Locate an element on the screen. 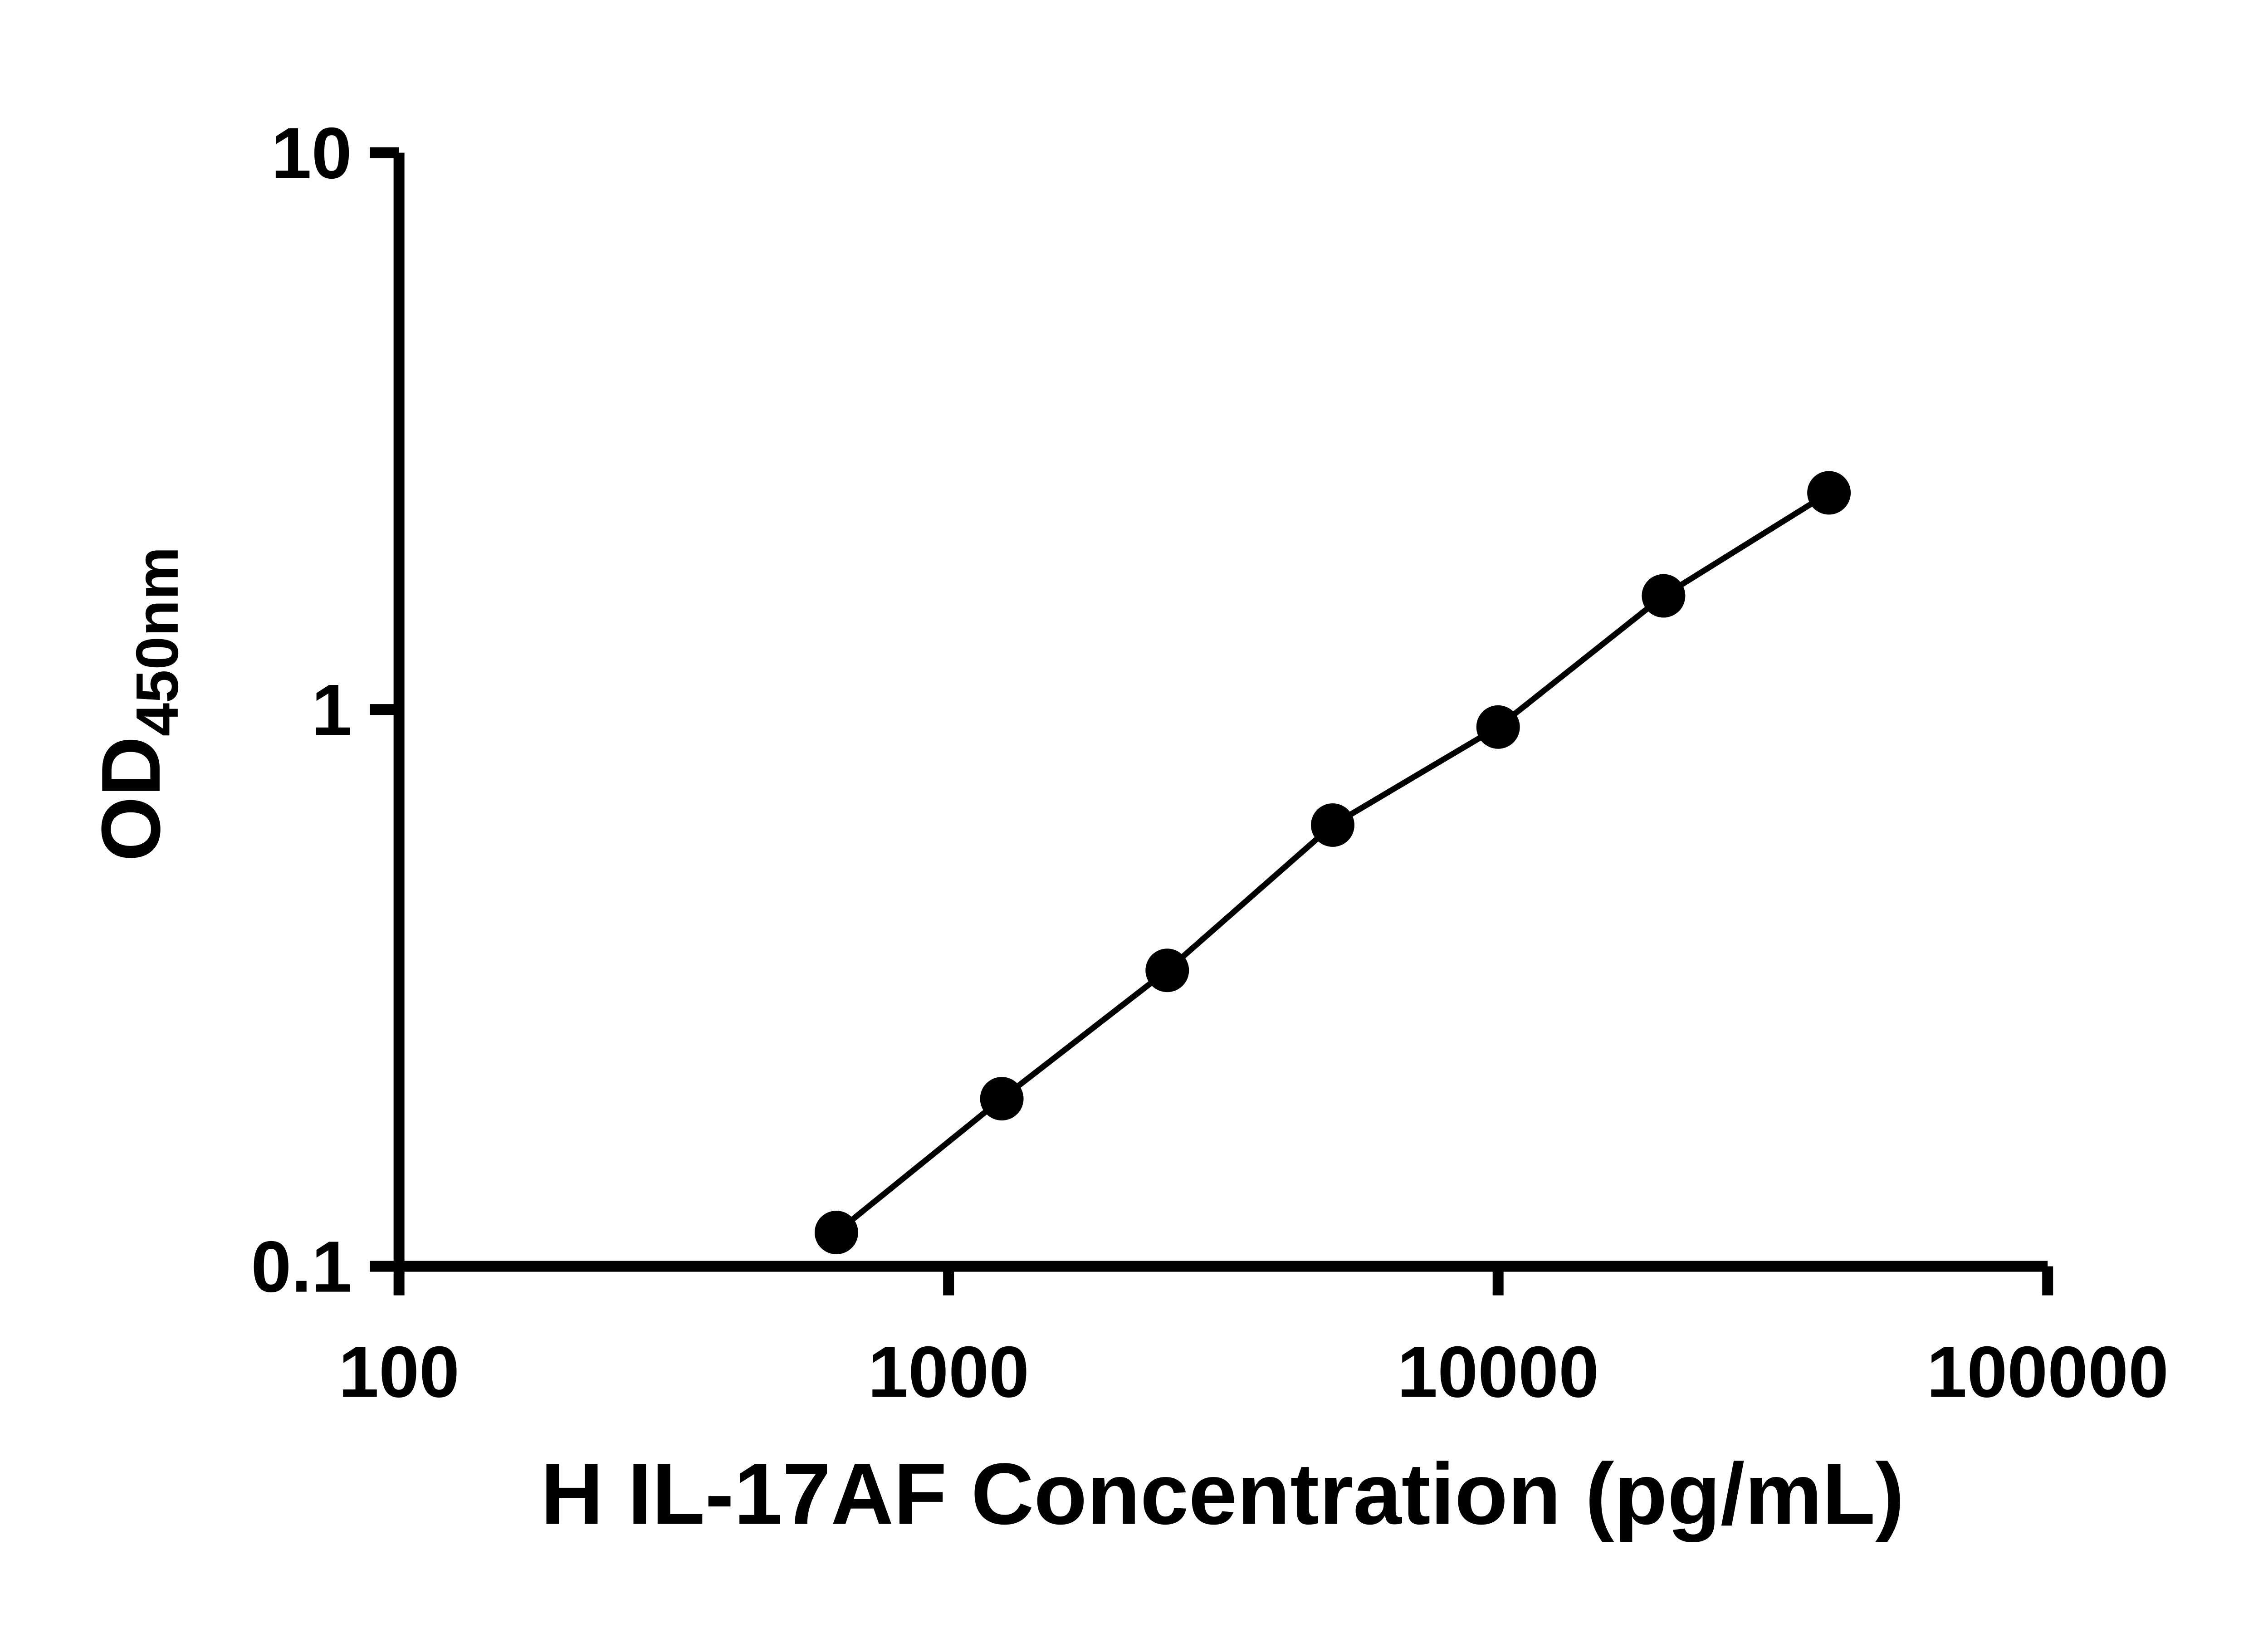 The image size is (2268, 1633). x-tick-label: 100 is located at coordinates (399, 1371).